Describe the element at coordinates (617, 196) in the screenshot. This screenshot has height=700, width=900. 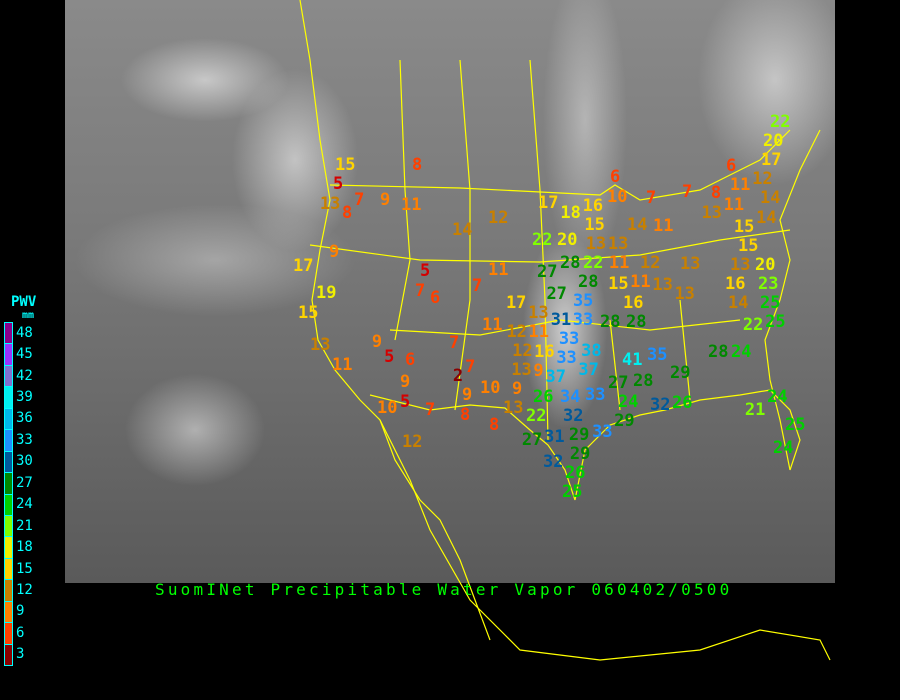
I see `station-pwv-value: 10` at that location.